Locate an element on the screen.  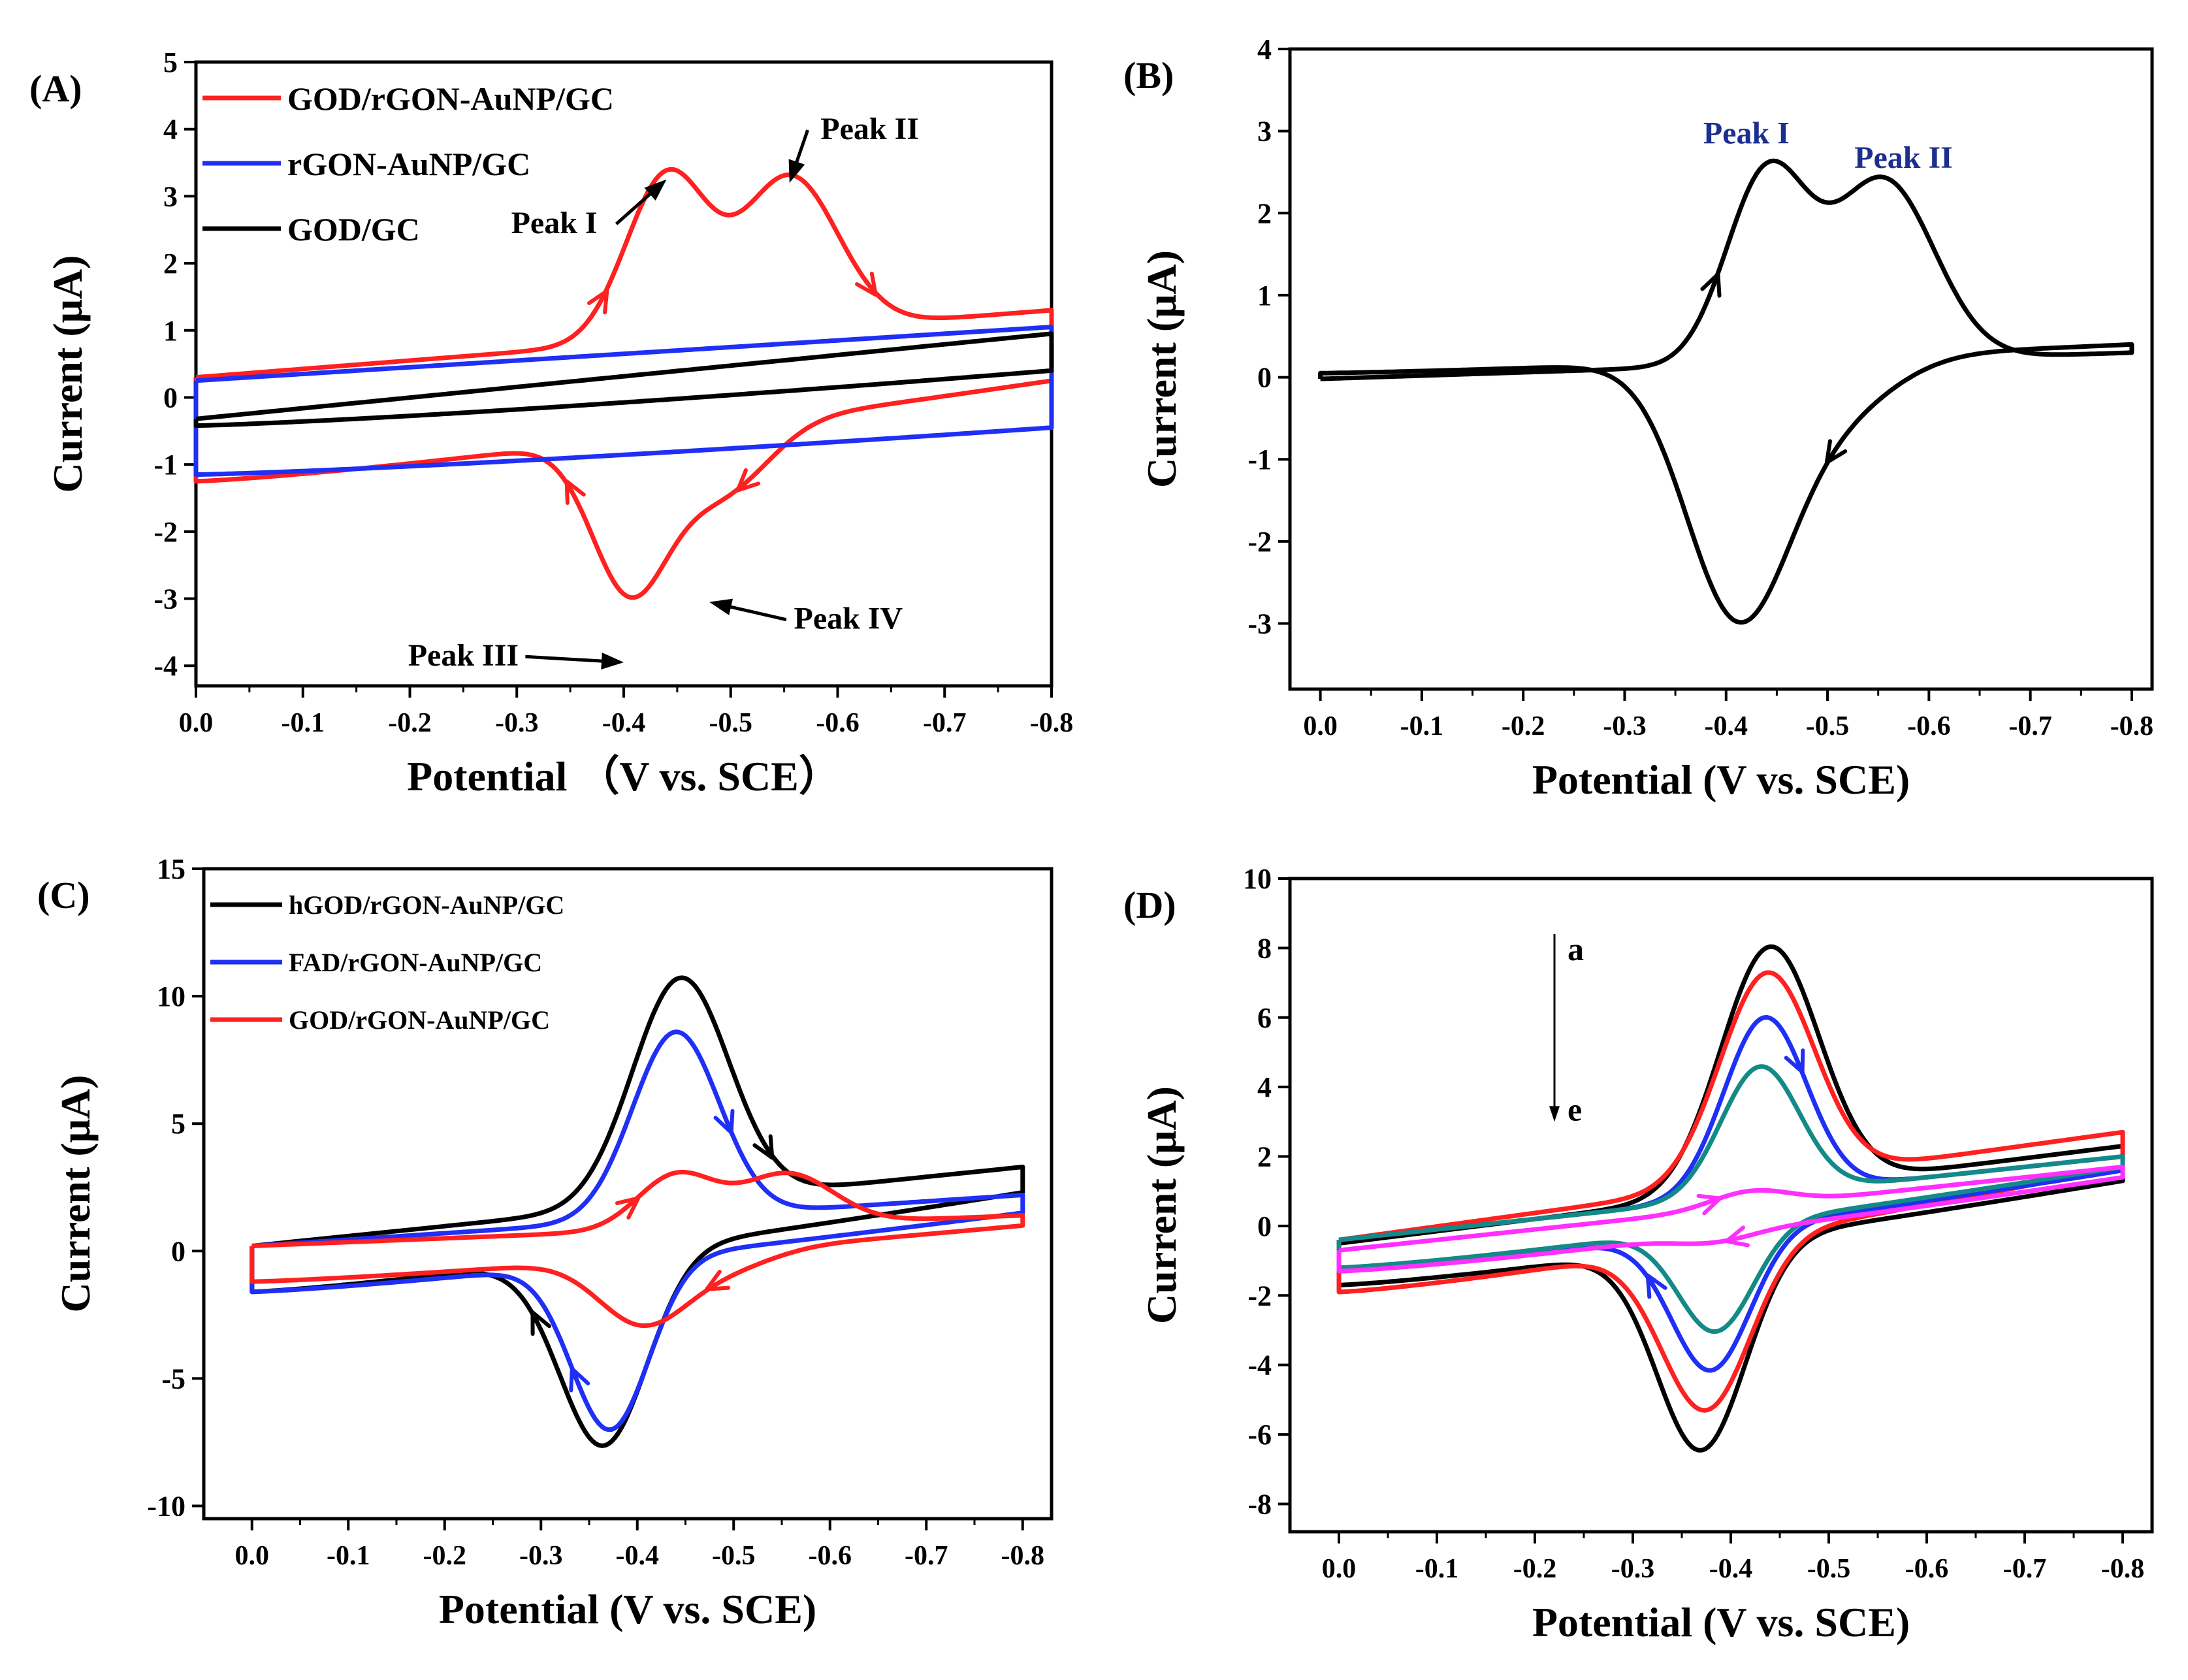
series-line-a is located at coordinates (1730, 1198).